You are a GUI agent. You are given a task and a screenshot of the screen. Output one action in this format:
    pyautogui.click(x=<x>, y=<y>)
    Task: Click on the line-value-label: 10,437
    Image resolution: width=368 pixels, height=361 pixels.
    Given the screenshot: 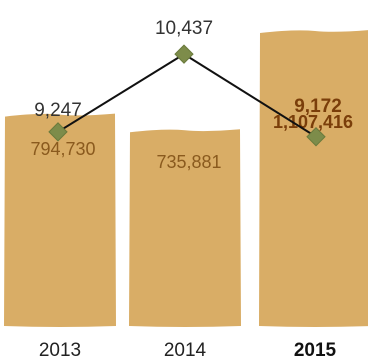 What is the action you would take?
    pyautogui.click(x=184, y=28)
    